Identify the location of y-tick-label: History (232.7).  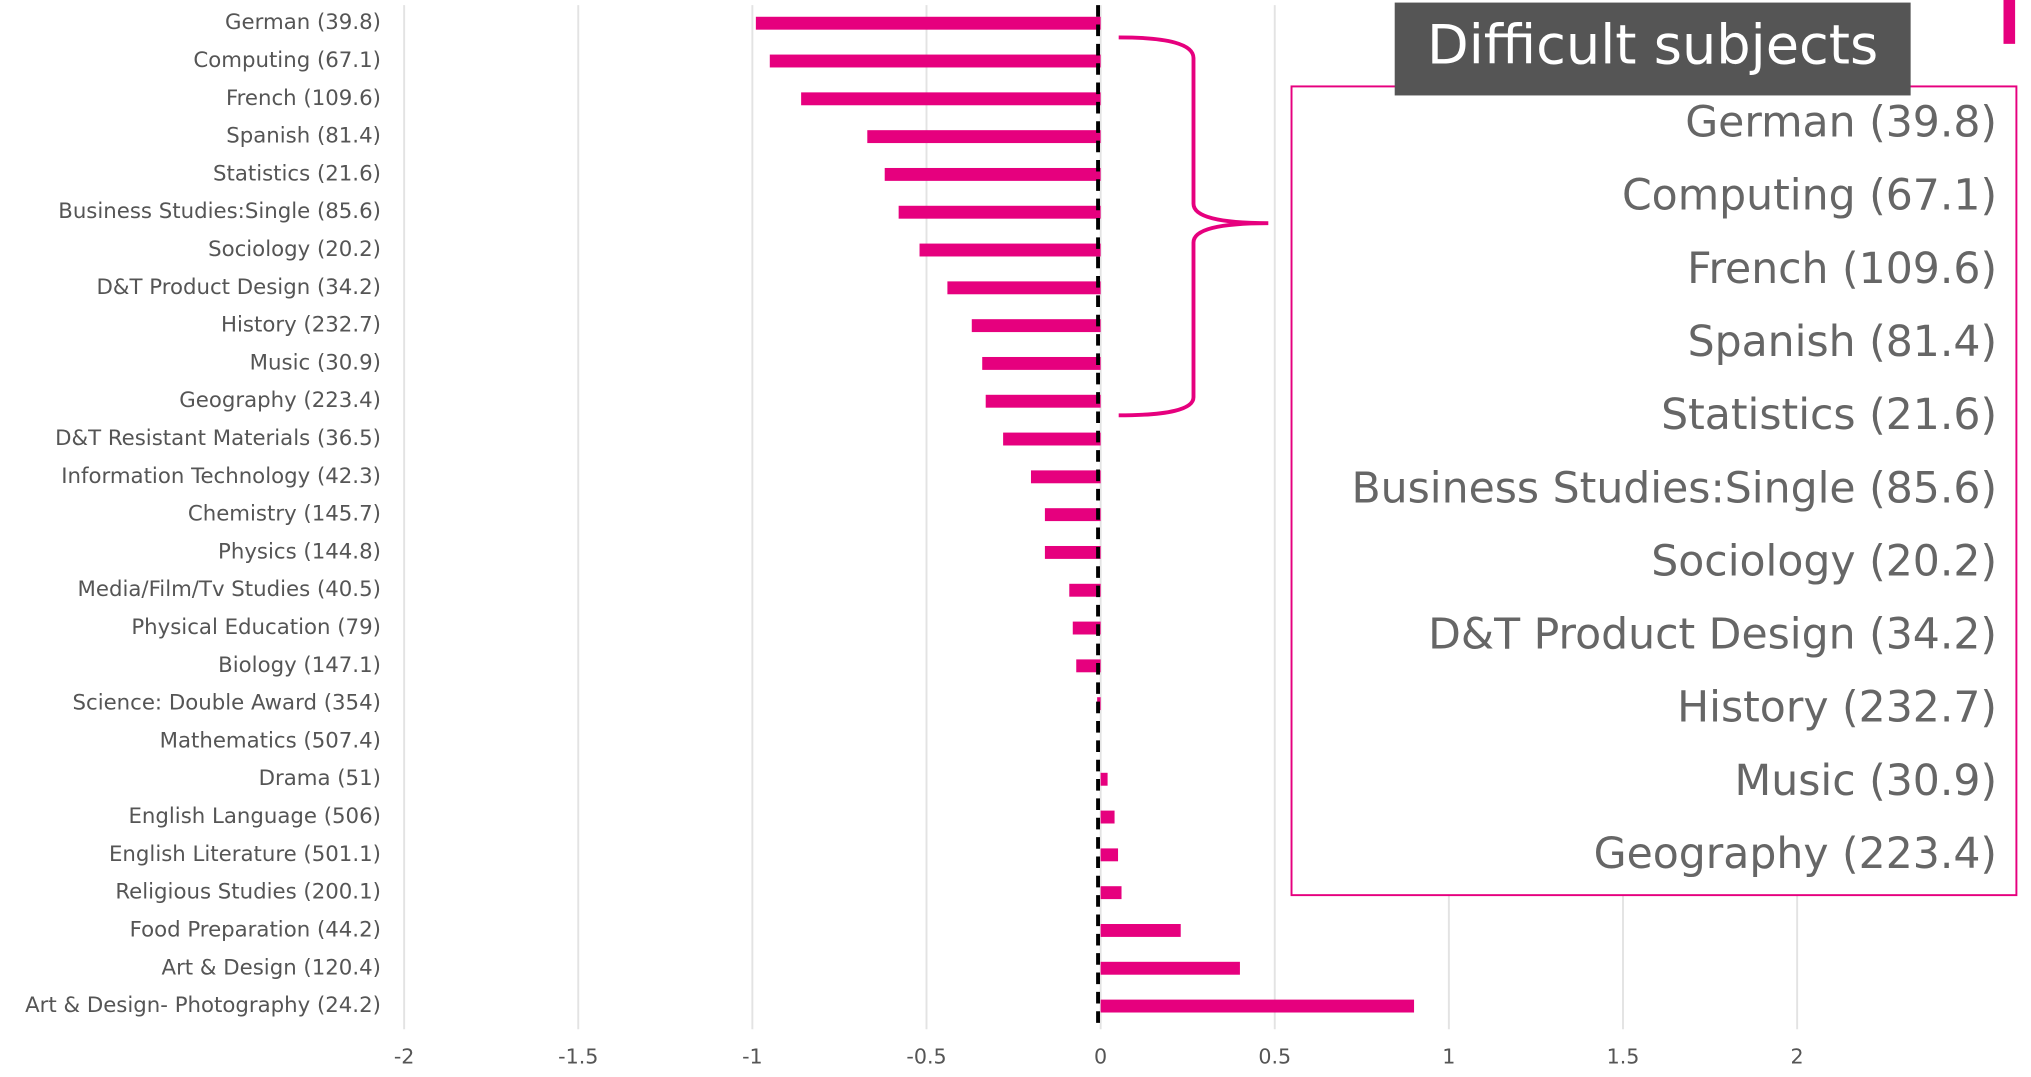
(301, 325).